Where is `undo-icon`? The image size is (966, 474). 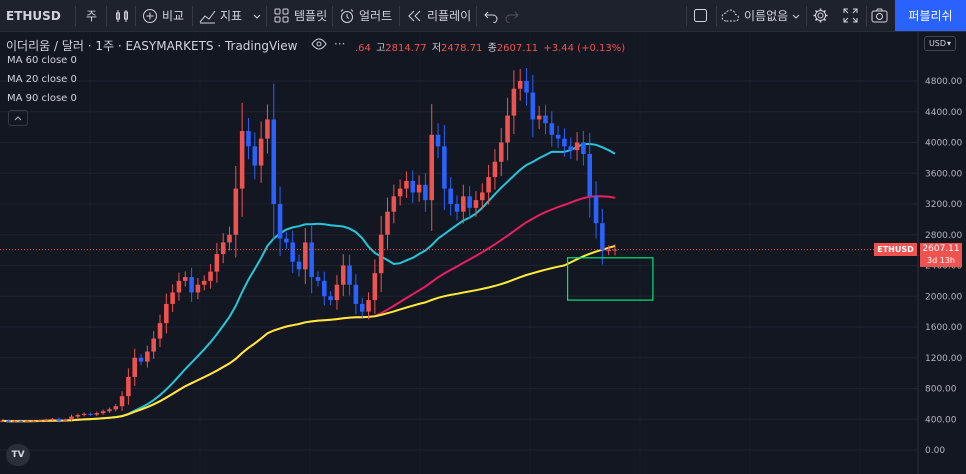 undo-icon is located at coordinates (491, 17).